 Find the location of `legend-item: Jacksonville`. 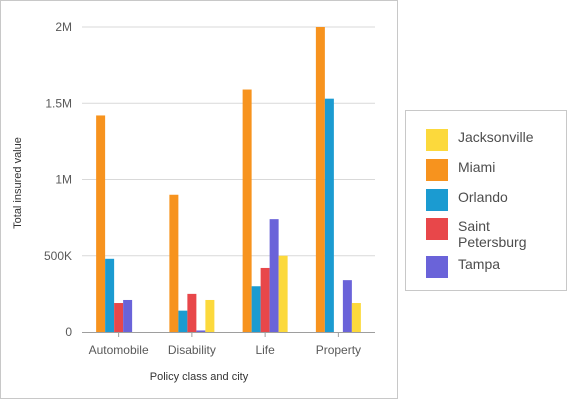

legend-item: Jacksonville is located at coordinates (492, 140).